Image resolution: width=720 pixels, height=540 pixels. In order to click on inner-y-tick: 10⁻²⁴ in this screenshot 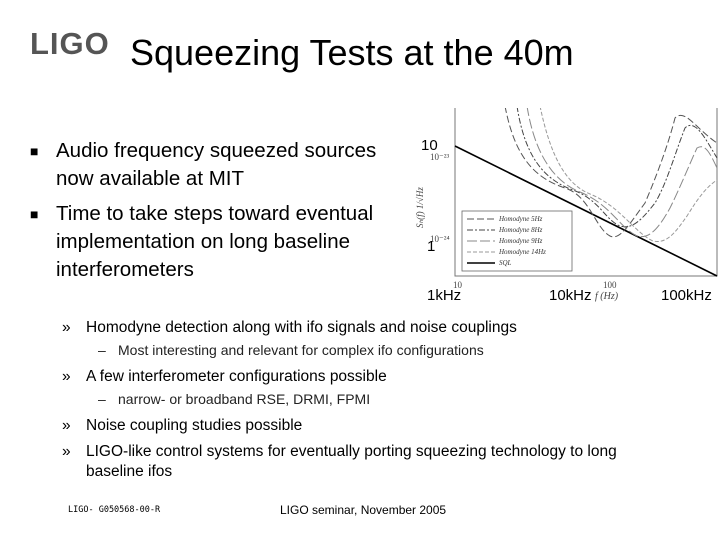, I will do `click(440, 239)`.